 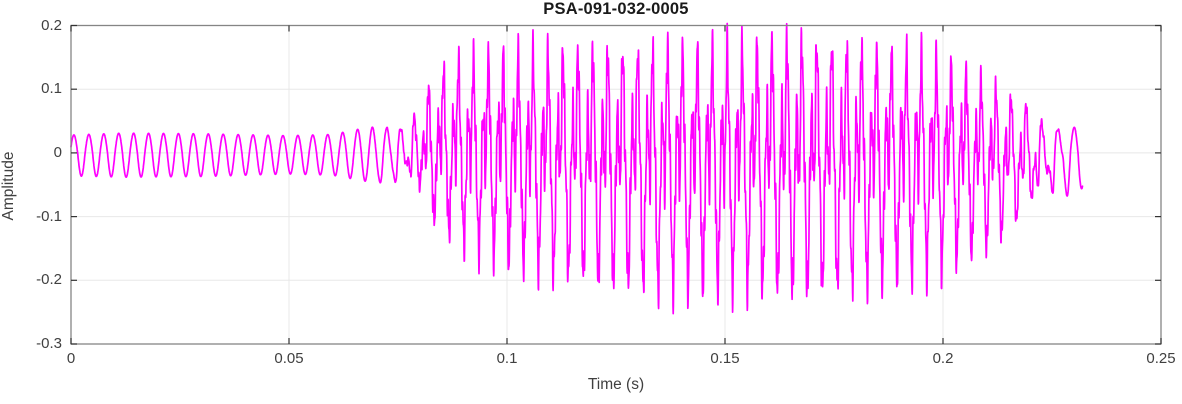 I want to click on x-tick-label: 0, so click(x=71, y=358).